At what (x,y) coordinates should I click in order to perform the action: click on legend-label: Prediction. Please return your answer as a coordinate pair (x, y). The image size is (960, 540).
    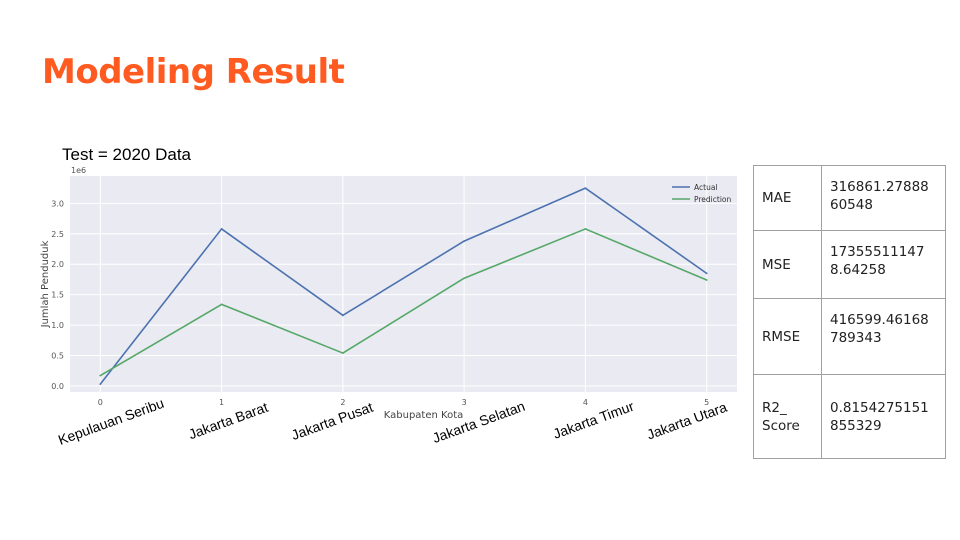
    Looking at the image, I should click on (713, 199).